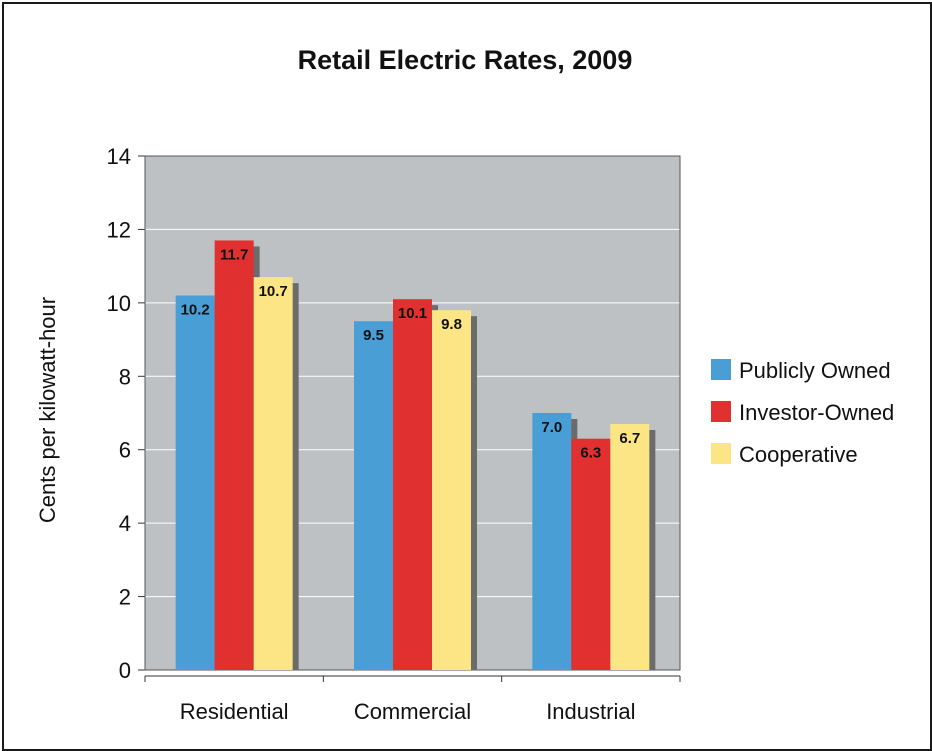  I want to click on y-tick-label: 10, so click(119, 303).